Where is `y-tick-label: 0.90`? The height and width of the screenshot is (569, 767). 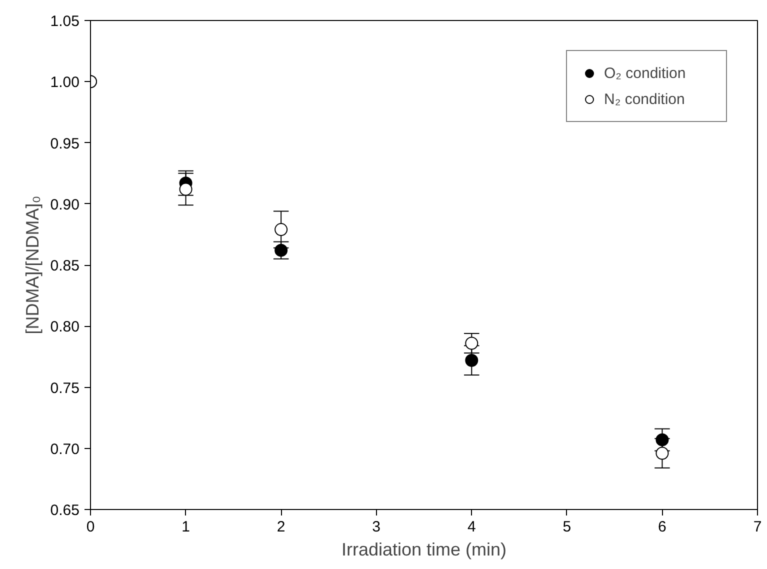
y-tick-label: 0.90 is located at coordinates (65, 205).